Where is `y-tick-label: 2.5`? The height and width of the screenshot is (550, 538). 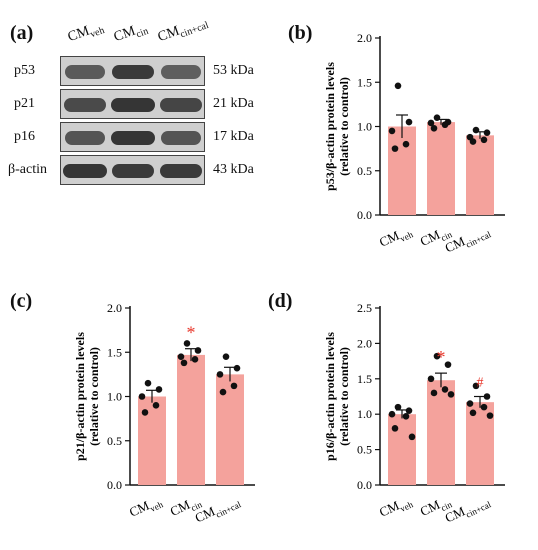 y-tick-label: 2.5 is located at coordinates (364, 308).